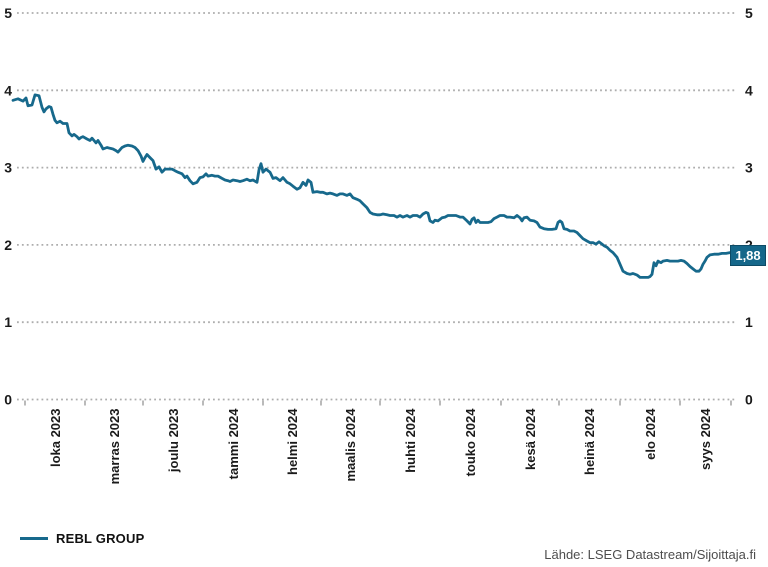 Image resolution: width=768 pixels, height=567 pixels. What do you see at coordinates (705, 439) in the screenshot?
I see `x-axis-month-label: syys 2024` at bounding box center [705, 439].